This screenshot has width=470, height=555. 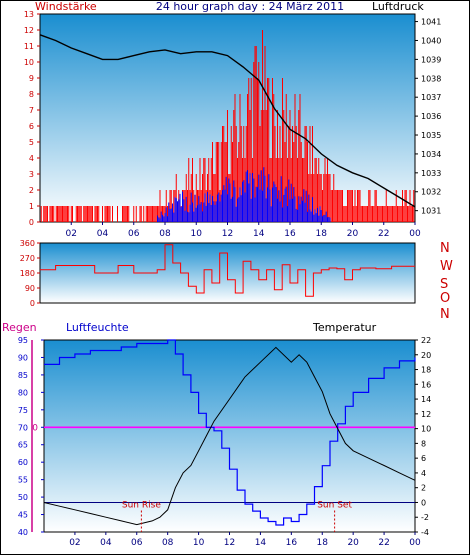 I want to click on temperature-tick-label: 16, so click(x=426, y=384).